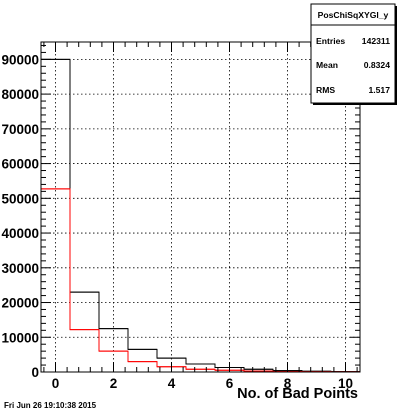 The height and width of the screenshot is (414, 400). I want to click on stats-mean-label: Mean, so click(327, 65).